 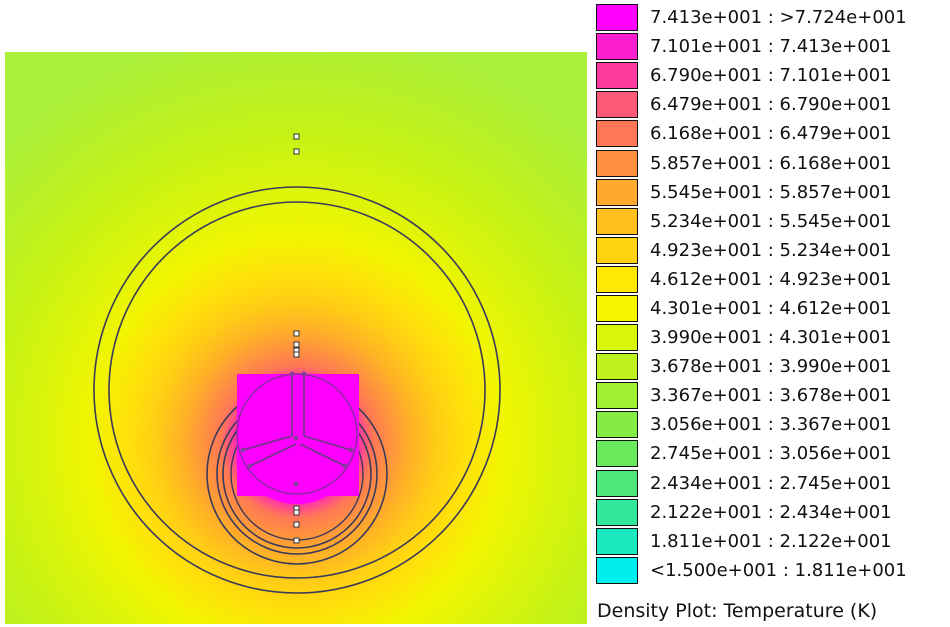 I want to click on legend-label: 6.168e+001 : 6.479e+001, so click(x=771, y=134).